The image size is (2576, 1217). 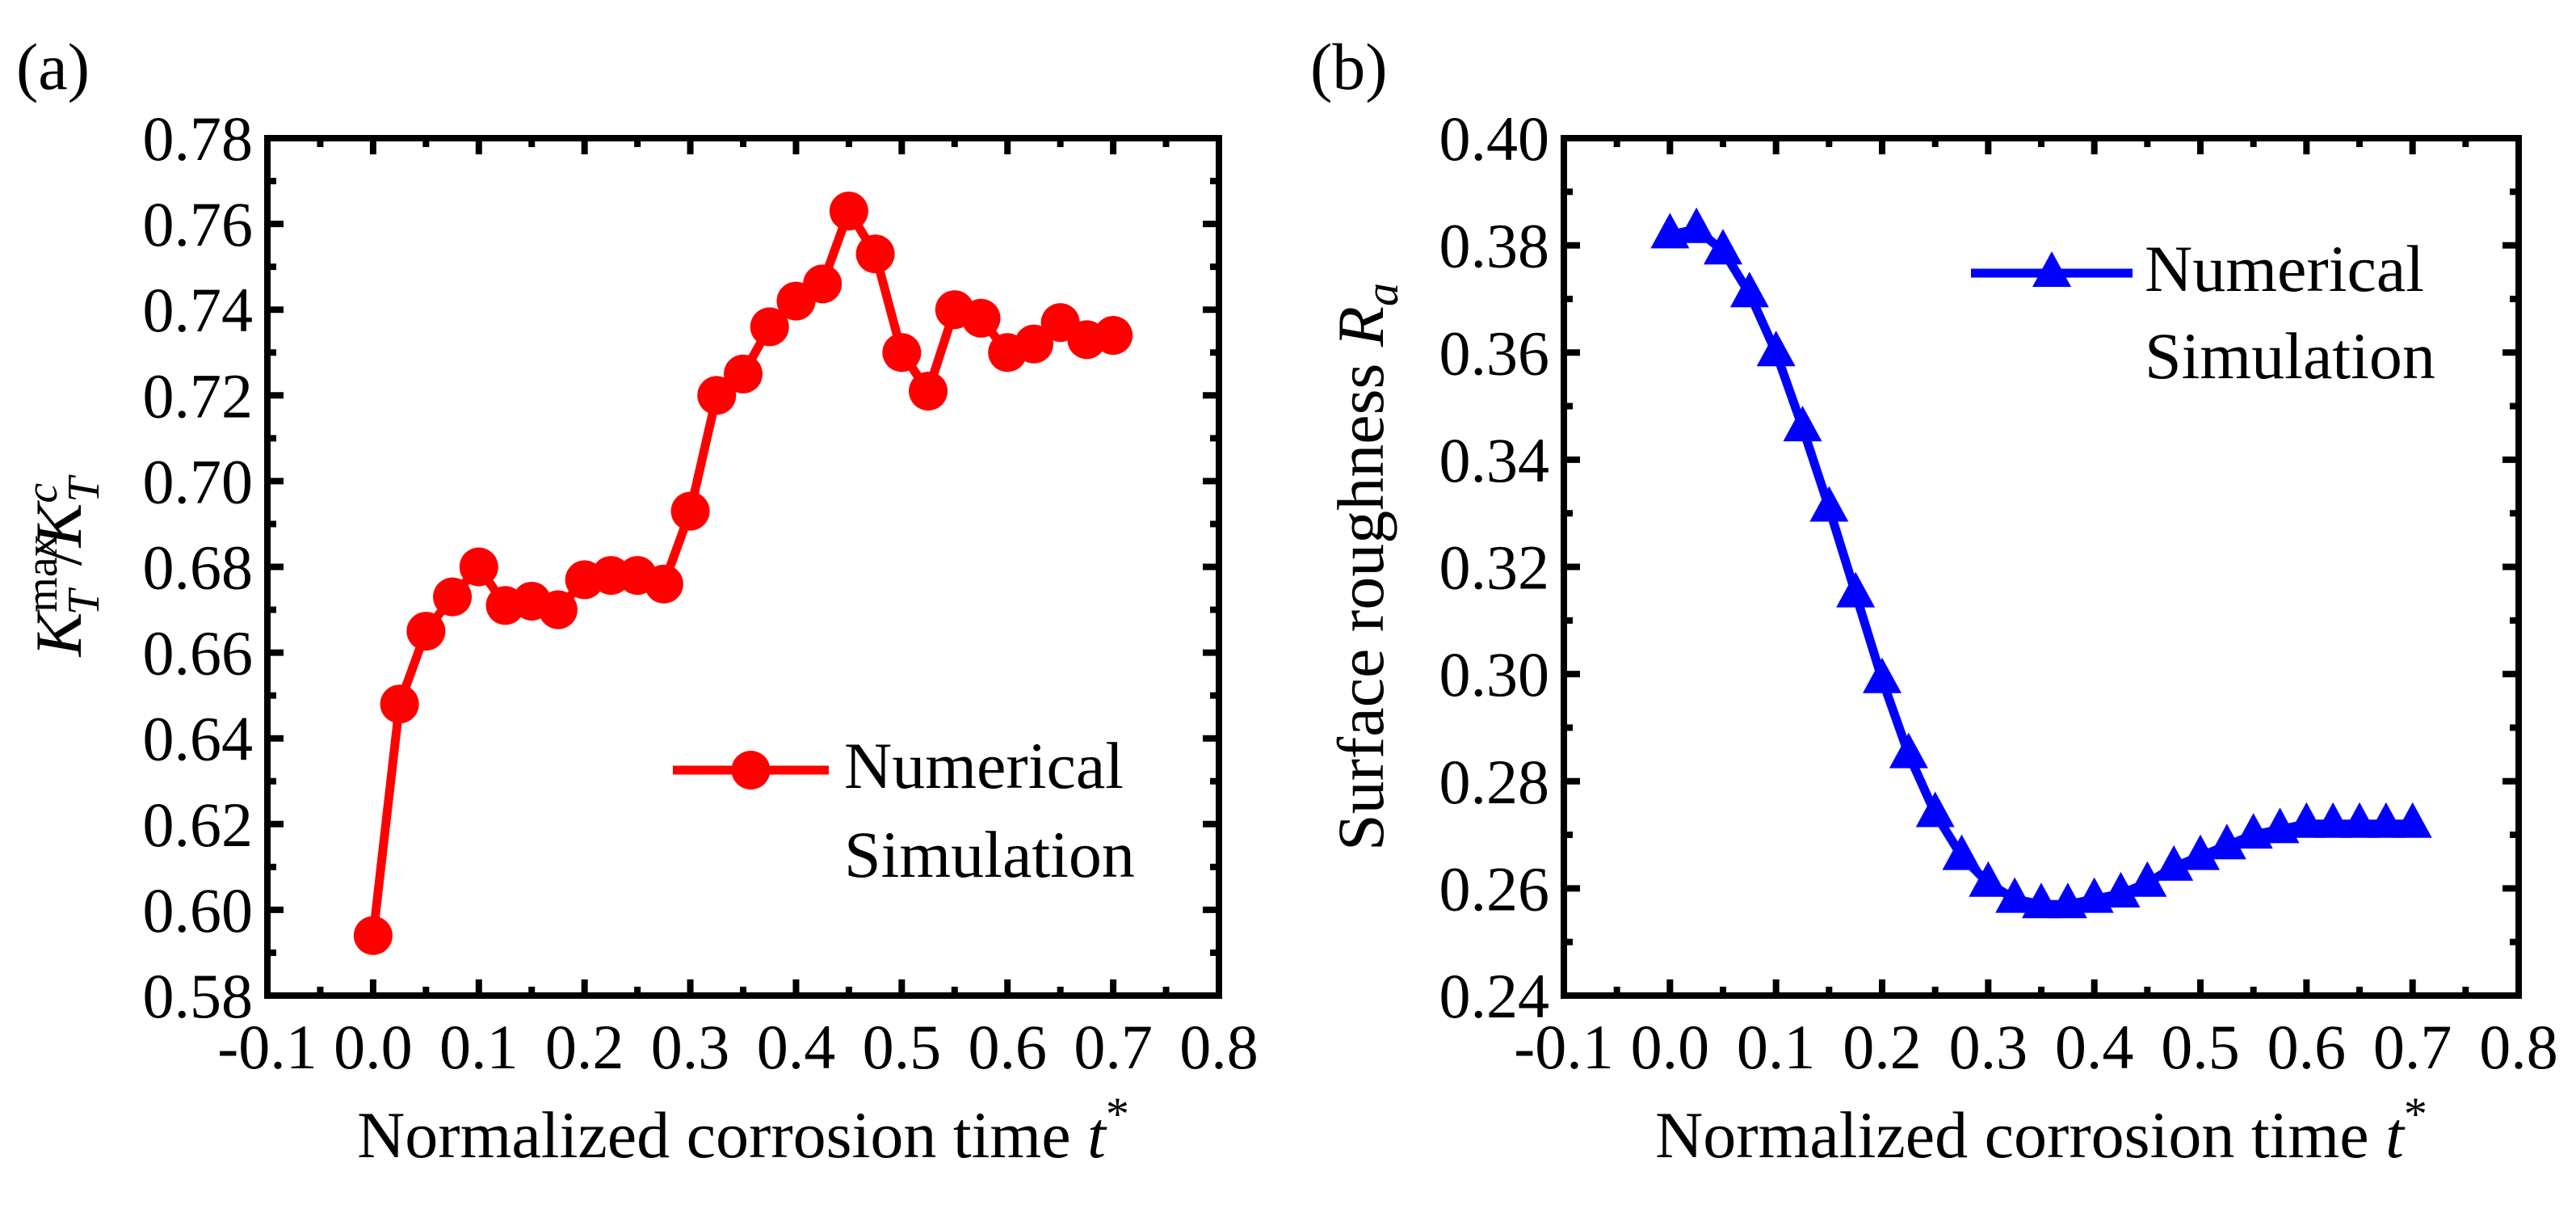 I want to click on y-tick-label: 0.26, so click(x=1494, y=888).